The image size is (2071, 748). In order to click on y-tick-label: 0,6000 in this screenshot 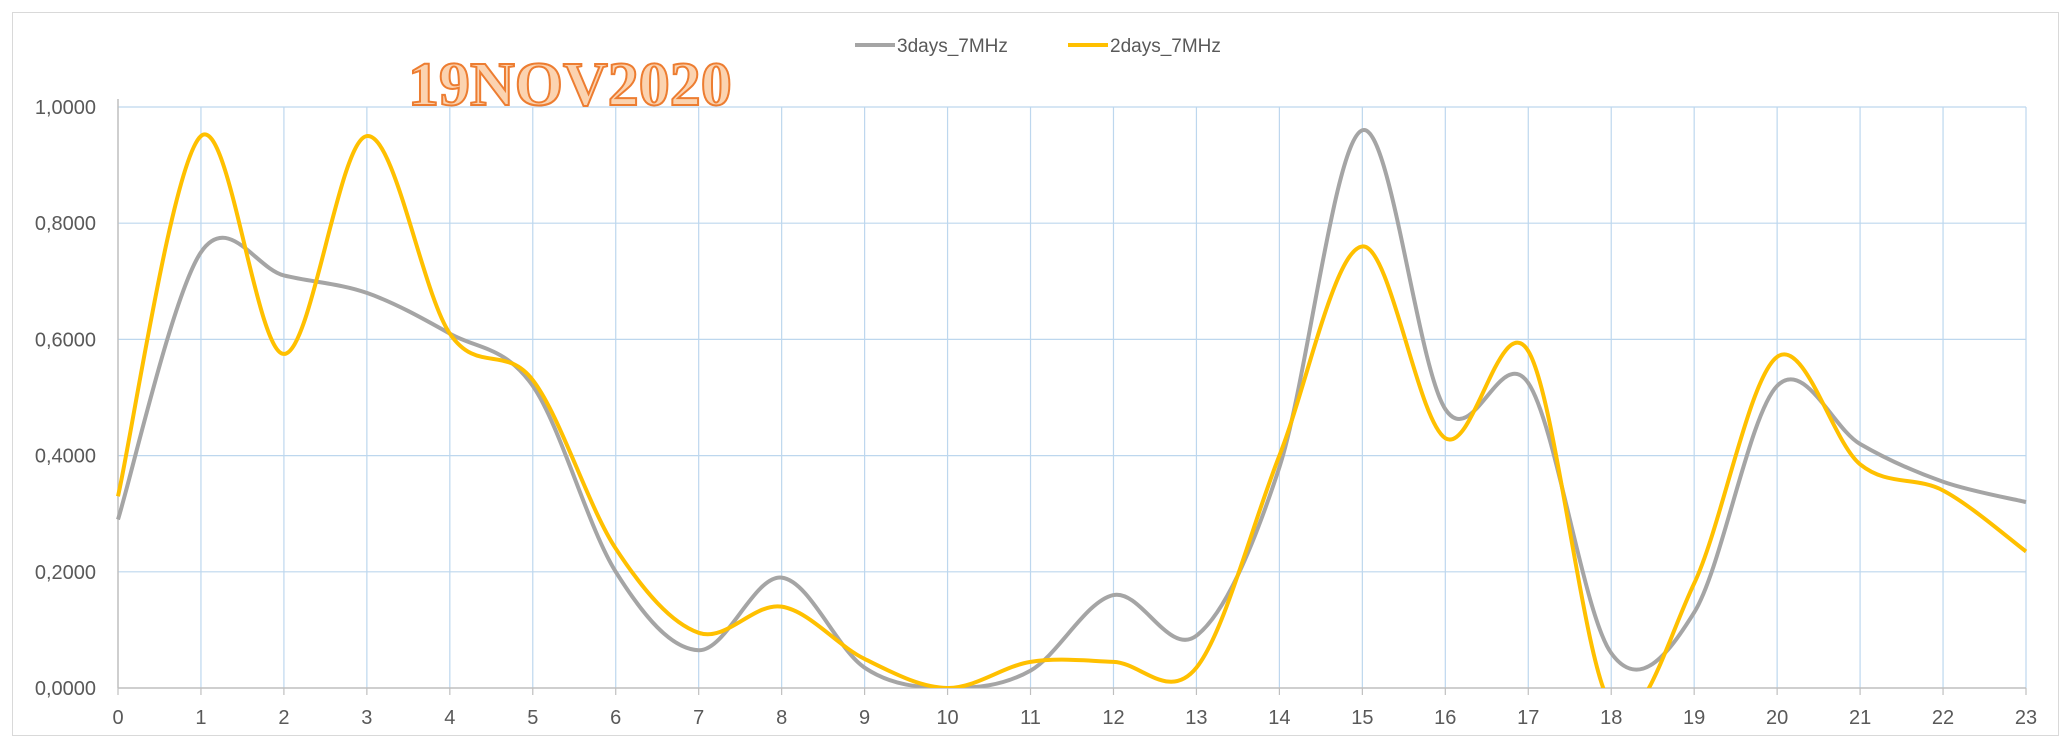, I will do `click(65, 340)`.